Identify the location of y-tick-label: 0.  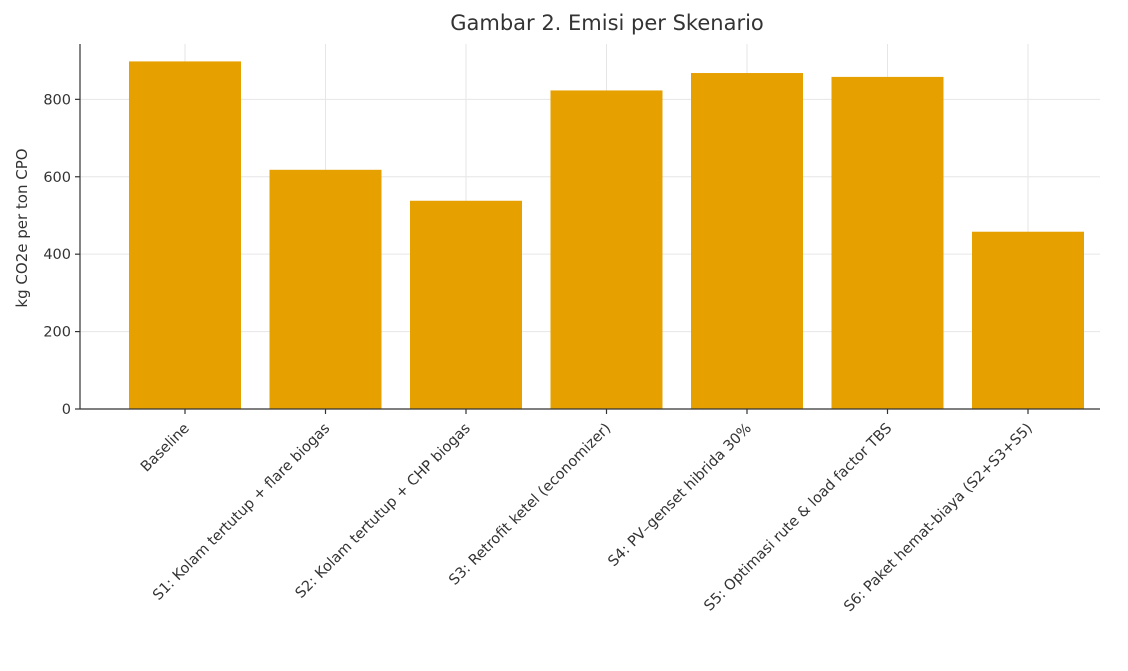
(66, 410).